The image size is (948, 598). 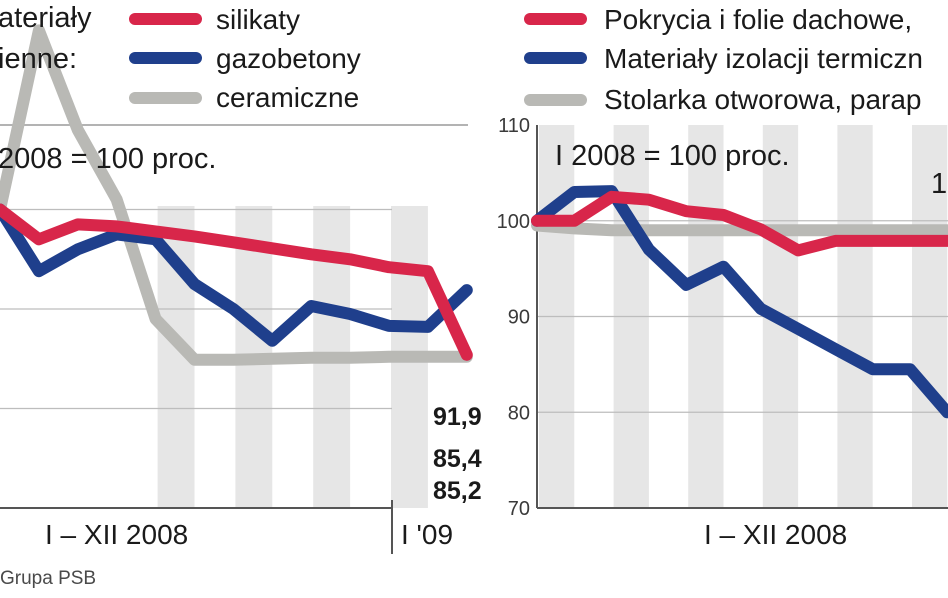 What do you see at coordinates (519, 509) in the screenshot?
I see `y-tick-label: 70` at bounding box center [519, 509].